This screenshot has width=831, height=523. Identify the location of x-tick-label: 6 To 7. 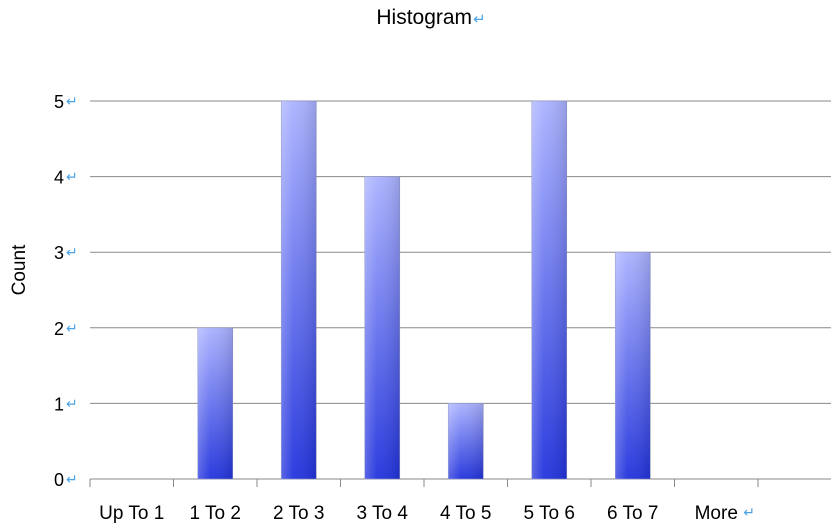
(632, 513).